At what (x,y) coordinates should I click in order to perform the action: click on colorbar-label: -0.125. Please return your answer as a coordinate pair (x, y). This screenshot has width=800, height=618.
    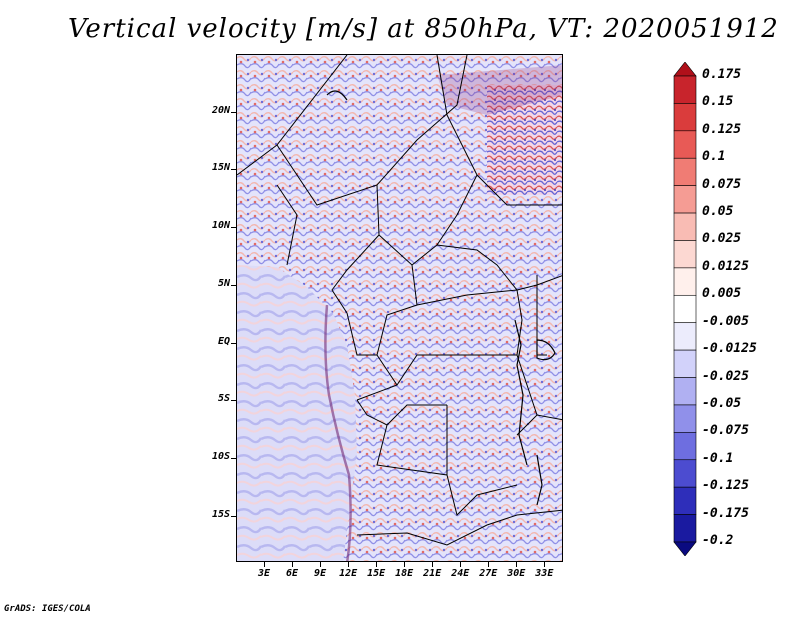
    Looking at the image, I should click on (725, 486).